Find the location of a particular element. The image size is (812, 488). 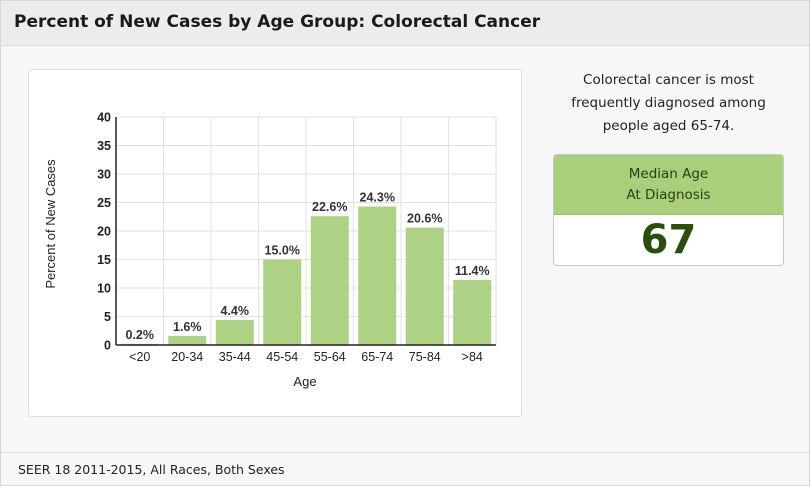

data-label: 0.2% is located at coordinates (140, 335).